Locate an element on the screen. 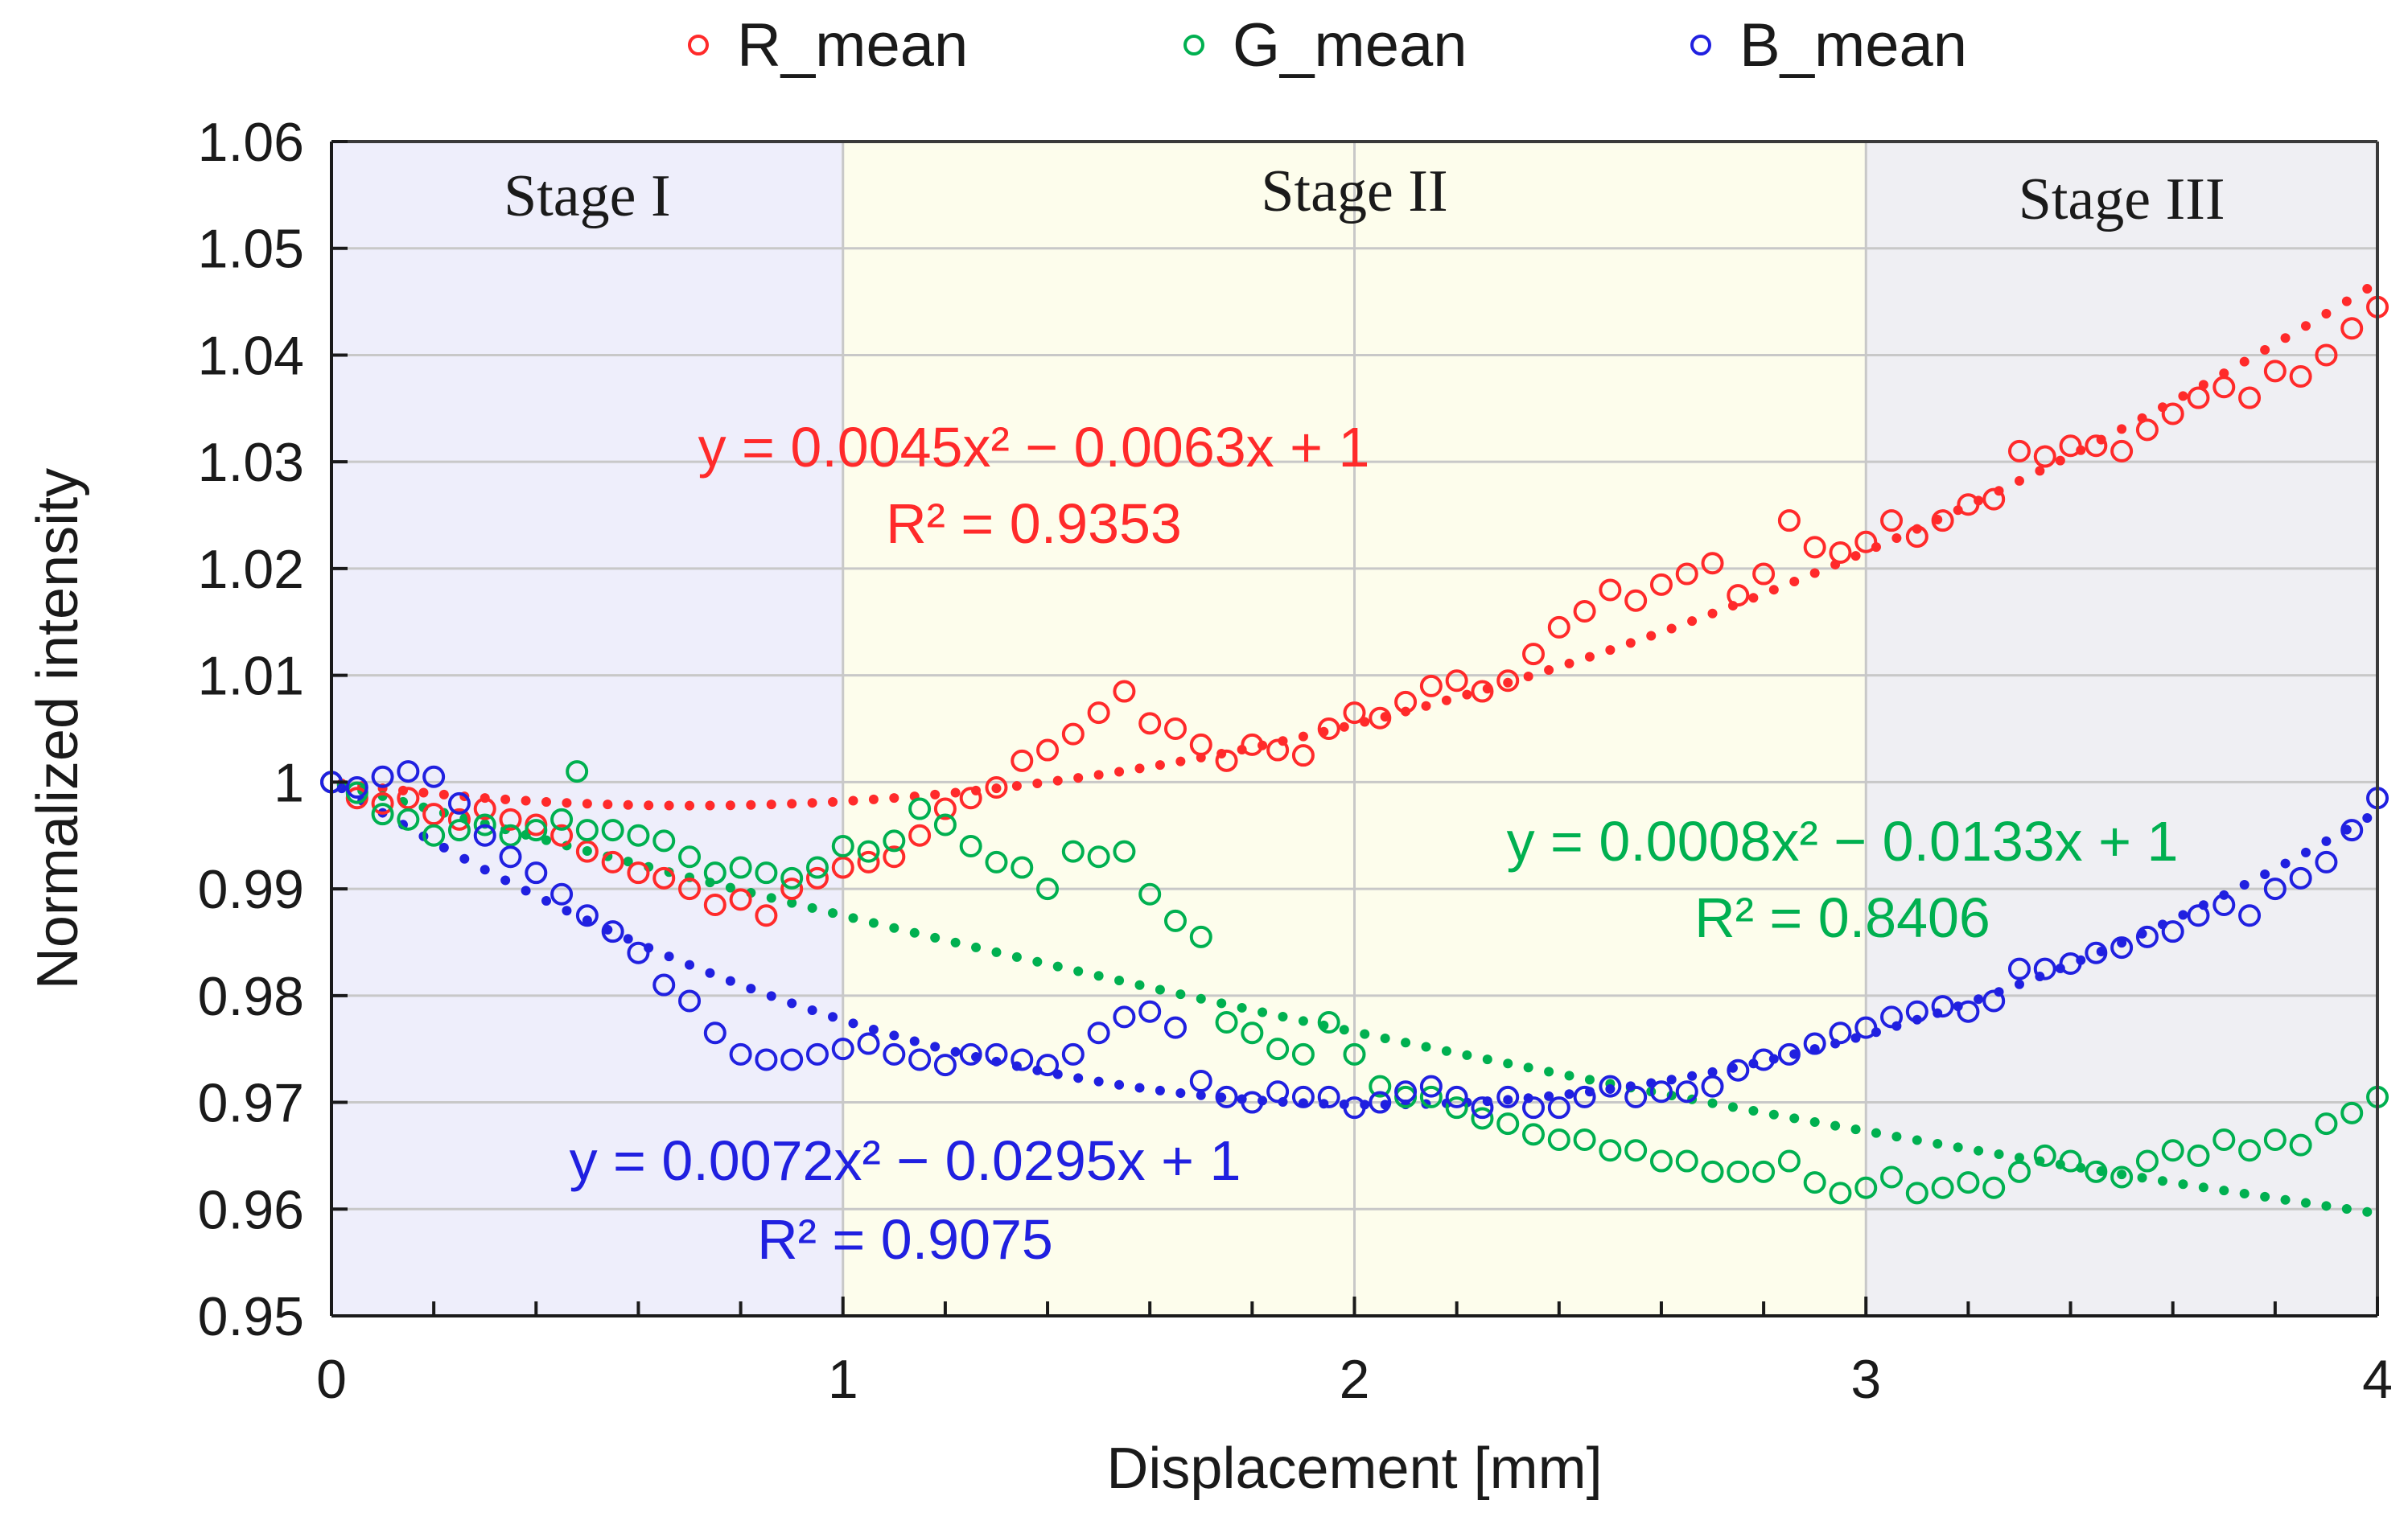  legend-marker-b-mean is located at coordinates (1700, 45).